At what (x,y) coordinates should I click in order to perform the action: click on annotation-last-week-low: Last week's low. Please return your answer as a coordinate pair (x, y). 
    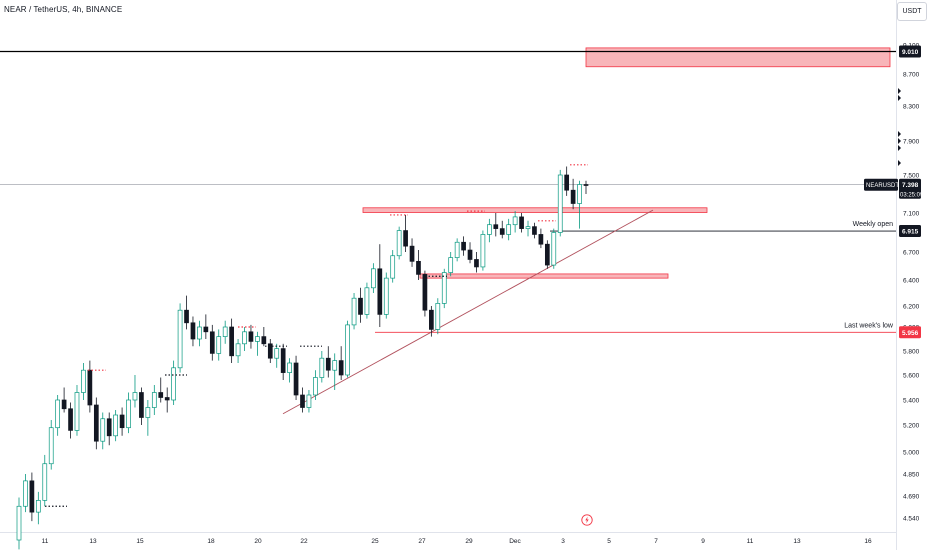
    Looking at the image, I should click on (869, 325).